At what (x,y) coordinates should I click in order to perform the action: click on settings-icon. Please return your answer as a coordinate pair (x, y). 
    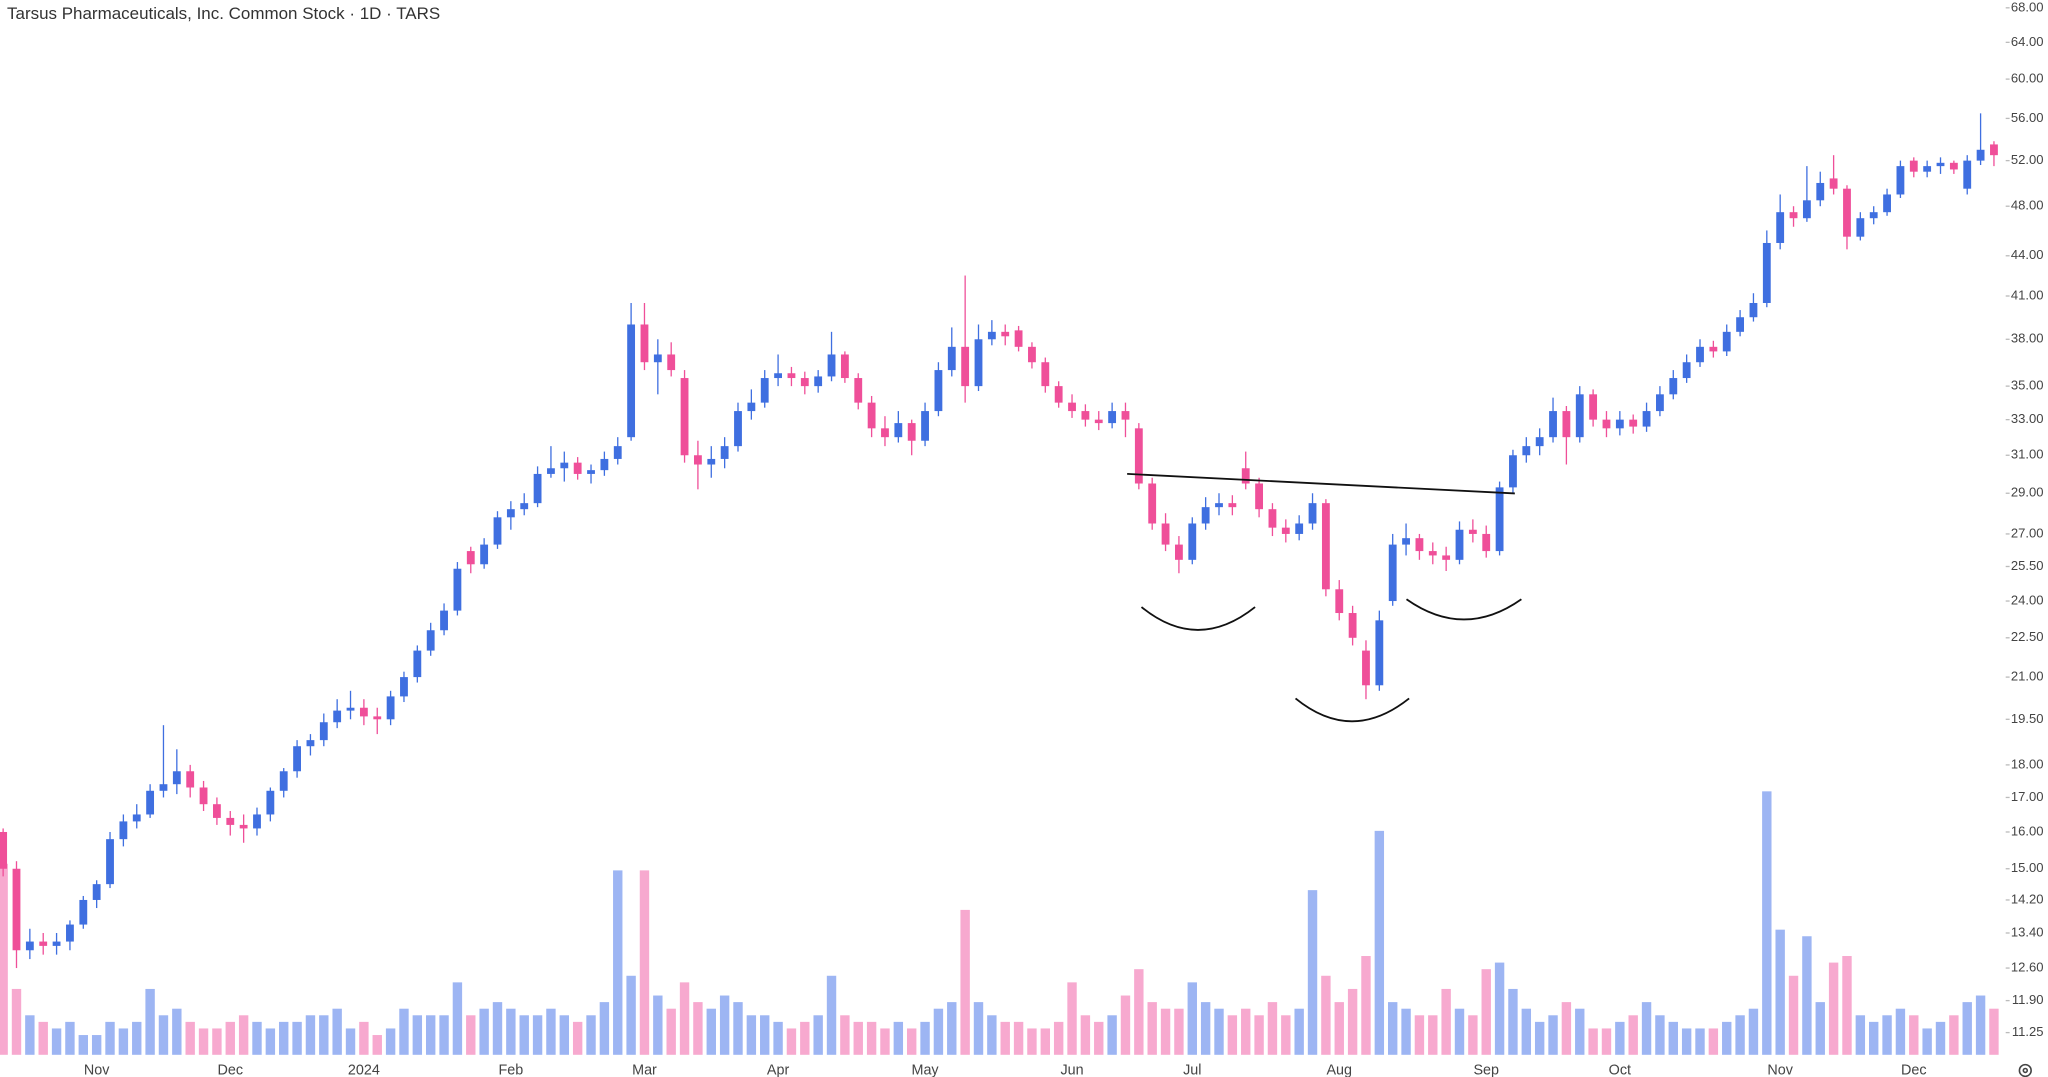
    Looking at the image, I should click on (2025, 1070).